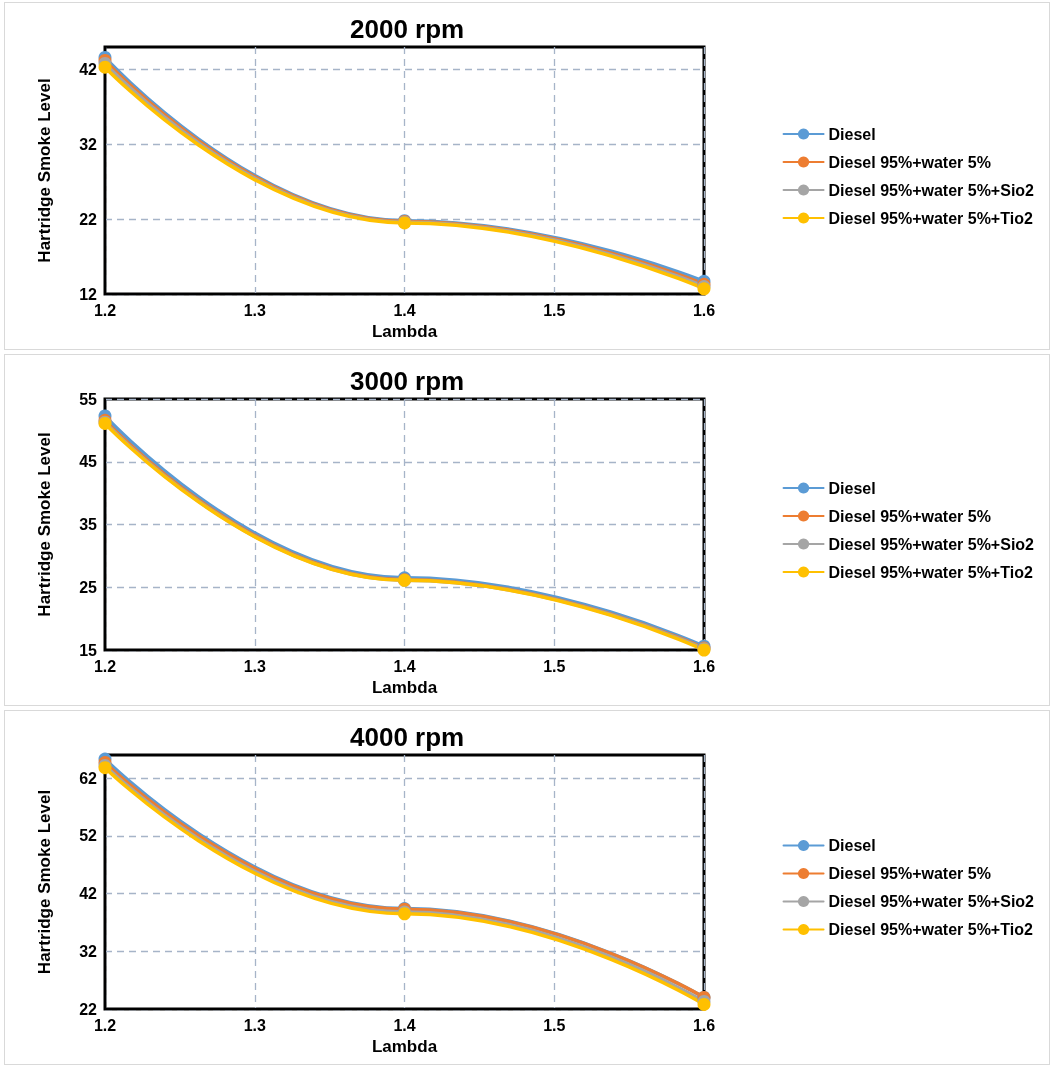 This screenshot has width=1057, height=1067. Describe the element at coordinates (88, 294) in the screenshot. I see `y-tick-label: 12` at that location.